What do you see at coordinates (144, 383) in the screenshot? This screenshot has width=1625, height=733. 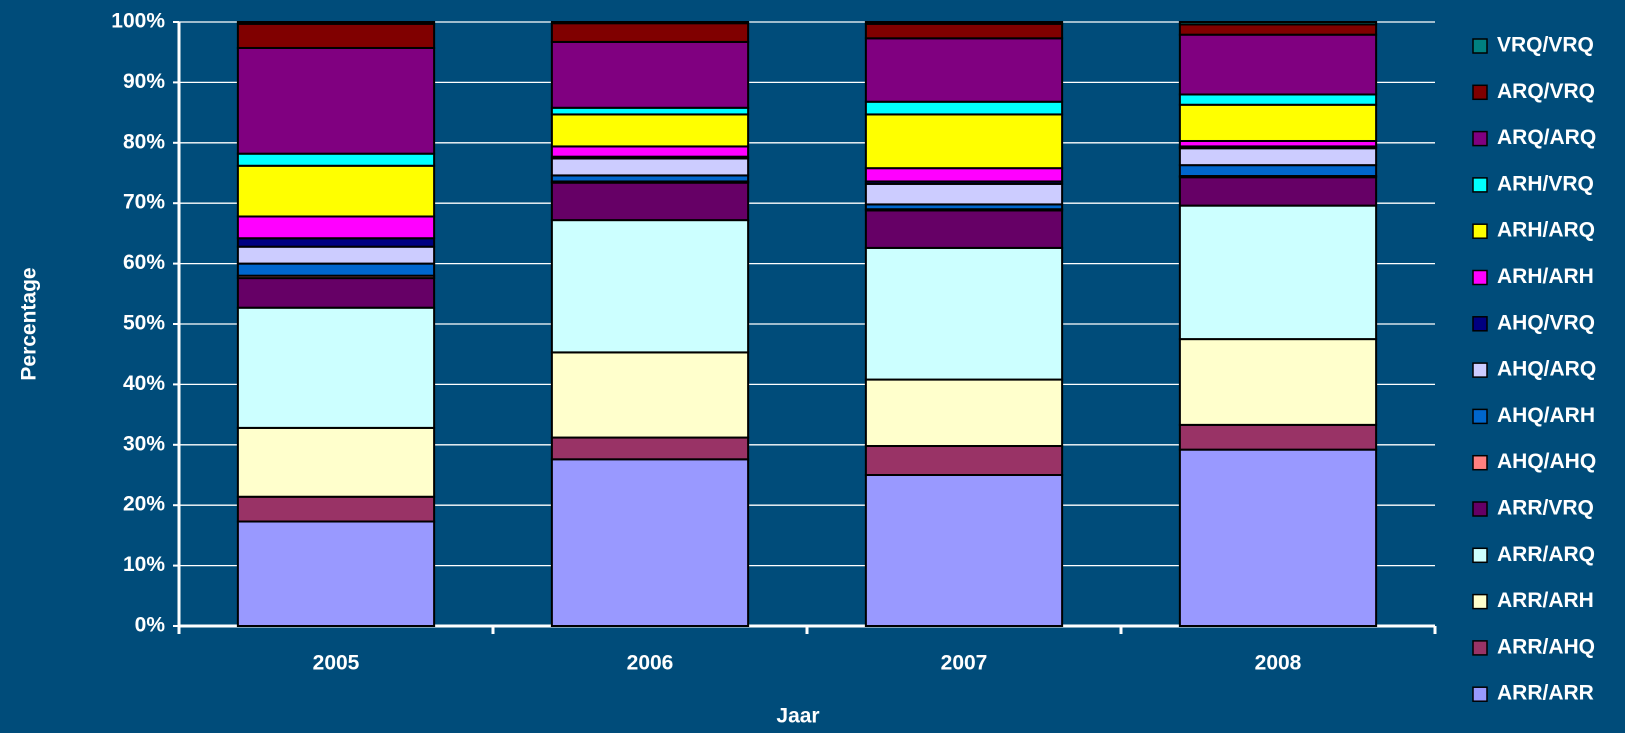 I see `y-tick-label: 40%` at bounding box center [144, 383].